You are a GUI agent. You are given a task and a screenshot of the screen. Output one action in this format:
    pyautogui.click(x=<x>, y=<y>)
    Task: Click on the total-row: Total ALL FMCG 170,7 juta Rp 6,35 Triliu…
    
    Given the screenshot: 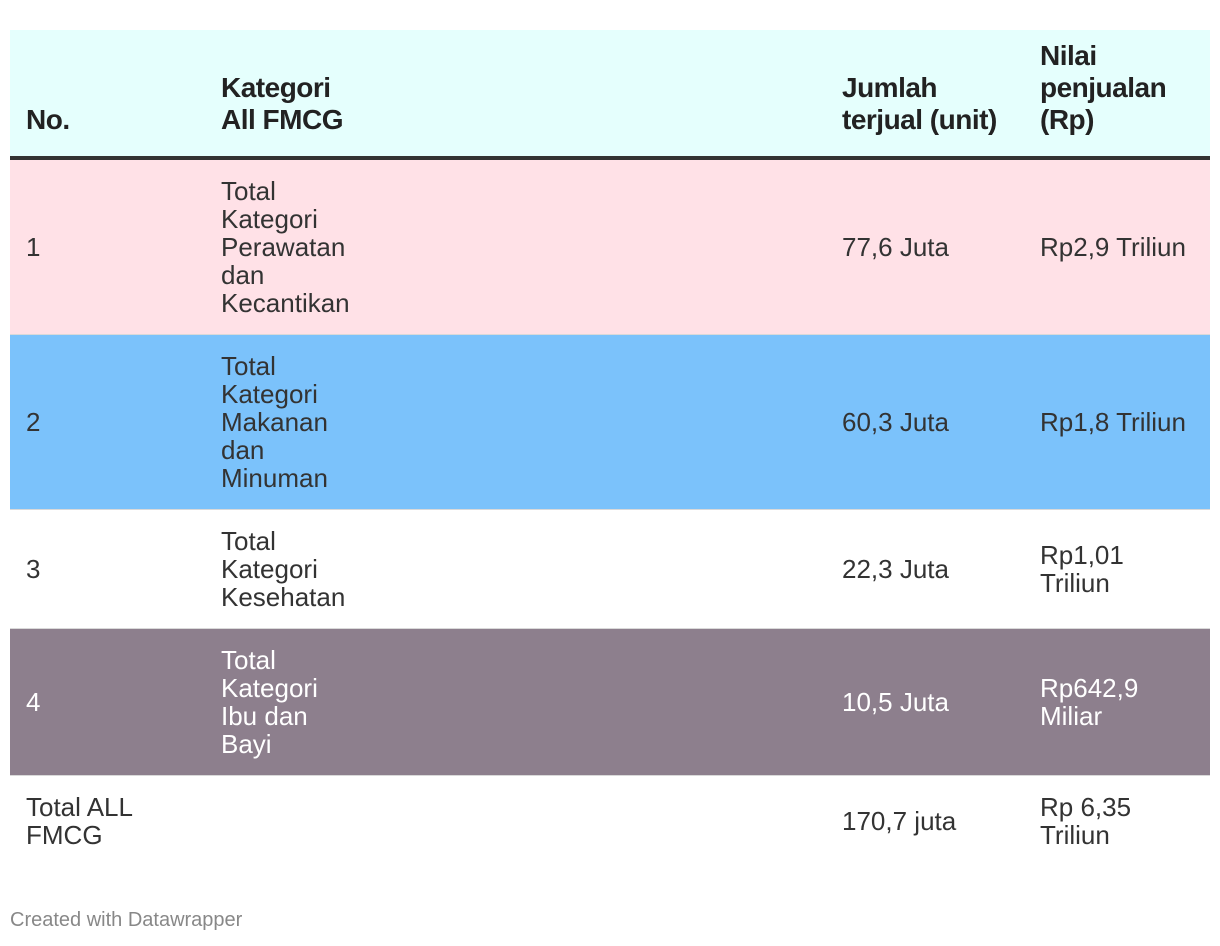 What is the action you would take?
    pyautogui.click(x=610, y=821)
    